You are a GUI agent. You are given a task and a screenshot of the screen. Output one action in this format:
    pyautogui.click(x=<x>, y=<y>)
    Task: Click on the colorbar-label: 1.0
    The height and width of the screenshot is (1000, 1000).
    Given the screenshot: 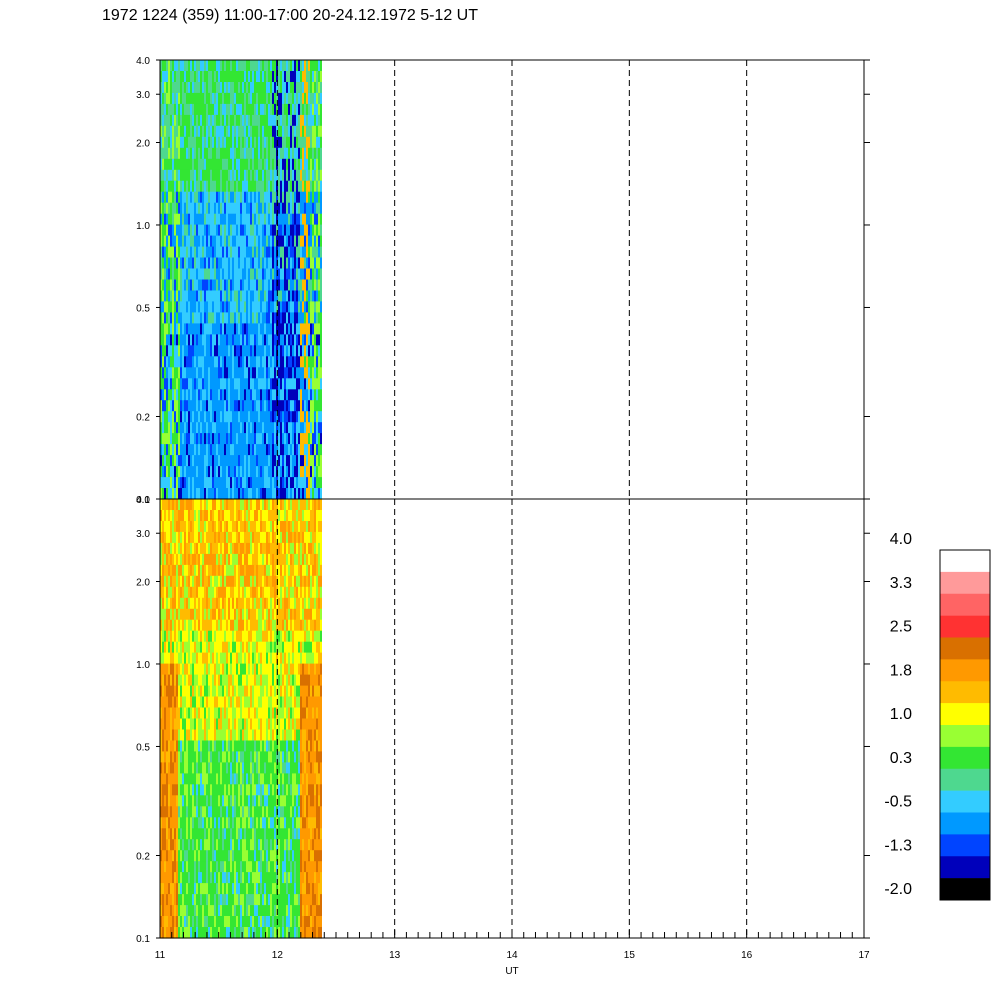 What is the action you would take?
    pyautogui.click(x=901, y=714)
    